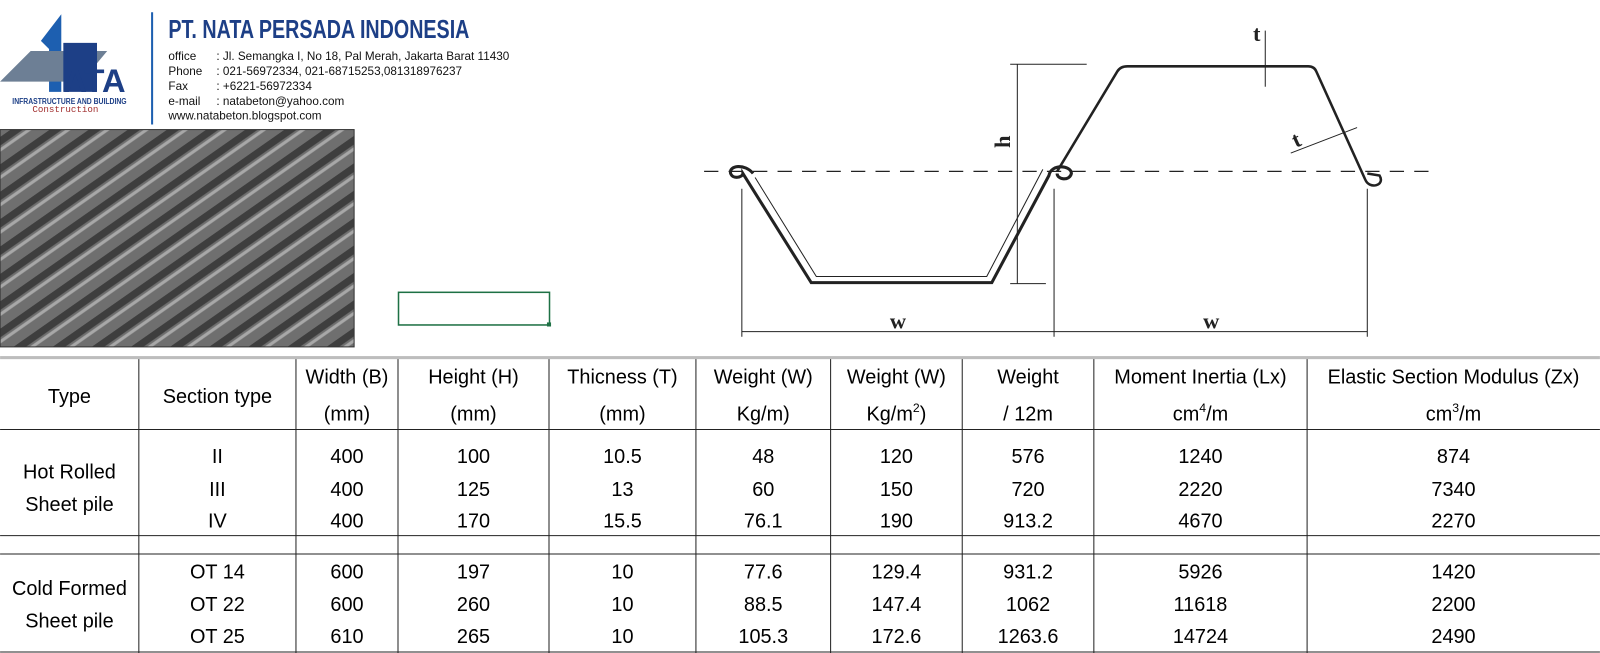 The height and width of the screenshot is (653, 1600). What do you see at coordinates (1200, 378) in the screenshot?
I see `column-header: Moment Inertia (Lx)` at bounding box center [1200, 378].